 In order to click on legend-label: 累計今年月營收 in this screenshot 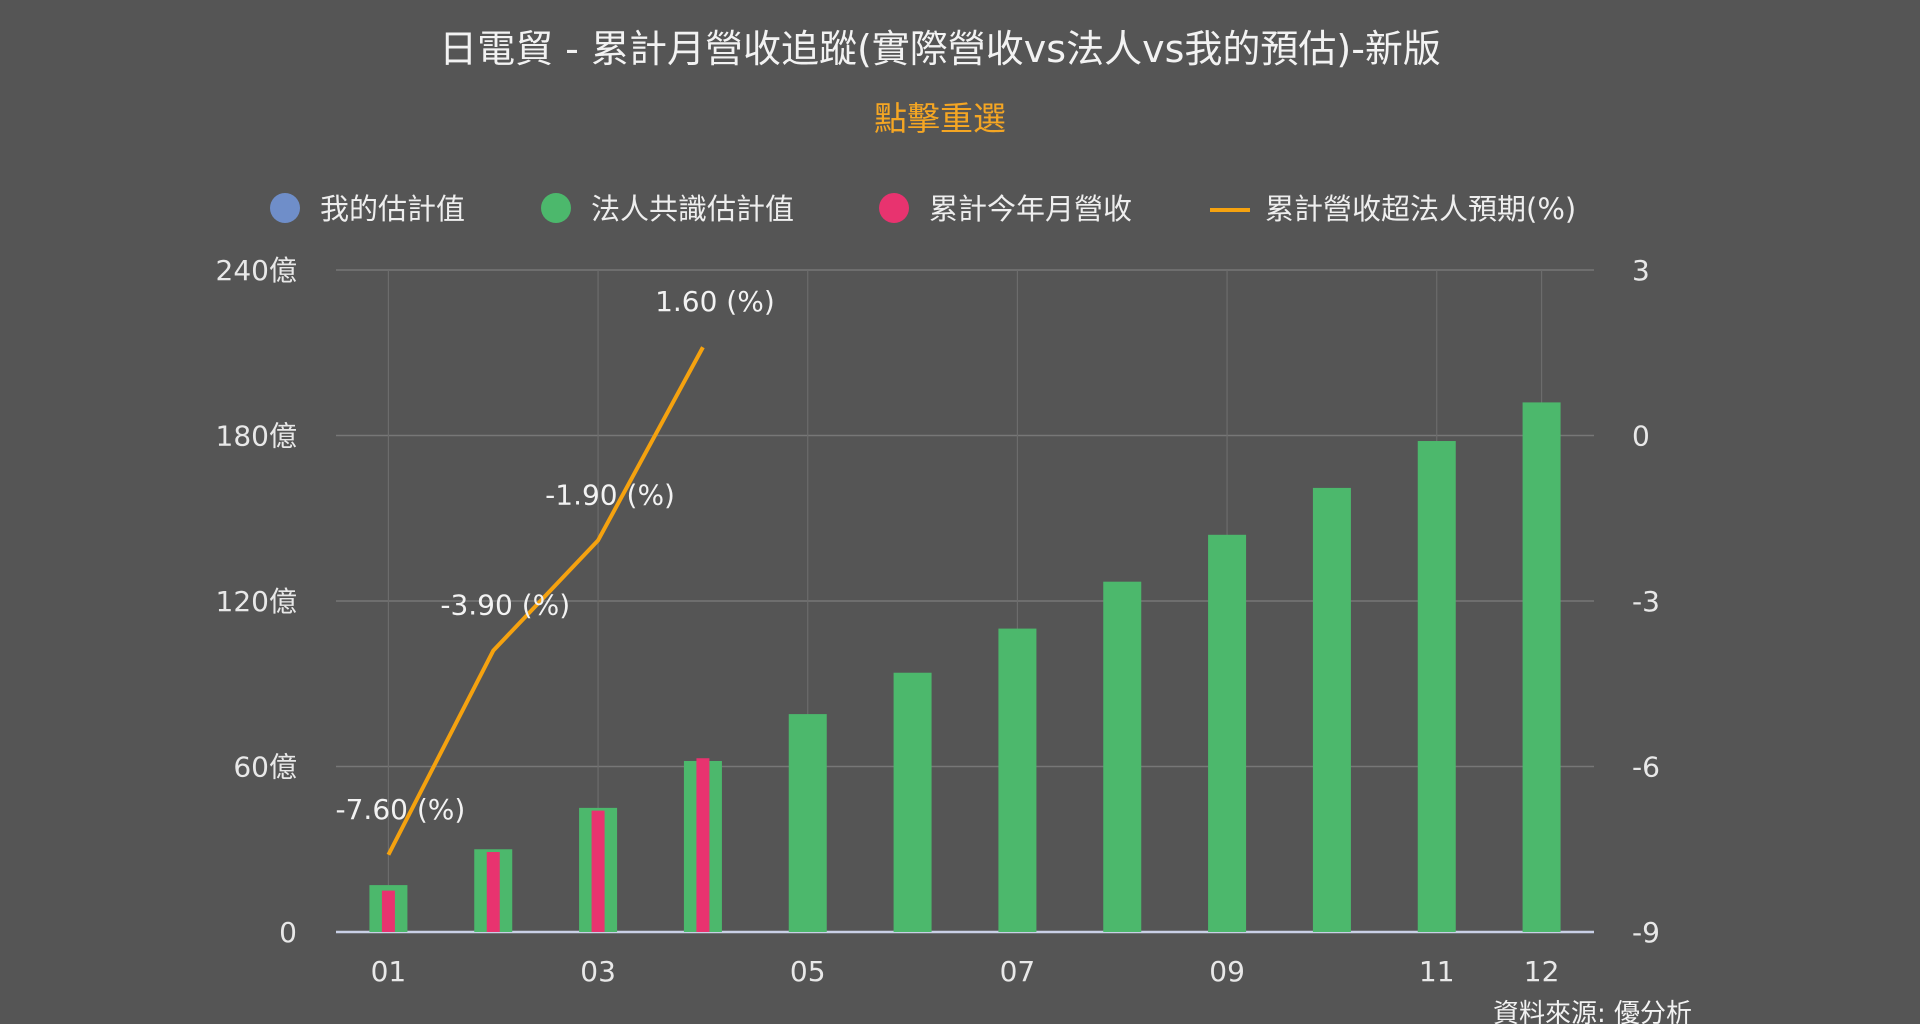, I will do `click(1030, 209)`.